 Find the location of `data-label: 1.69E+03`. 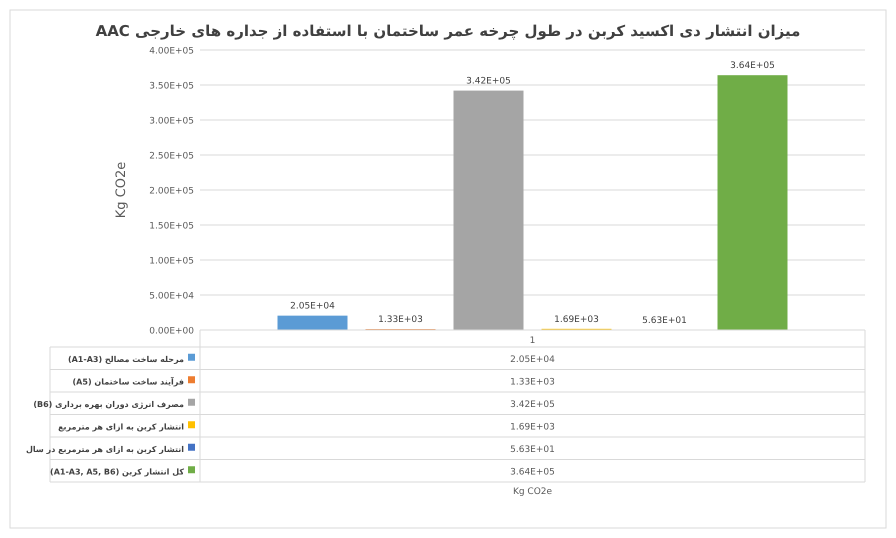

data-label: 1.69E+03 is located at coordinates (576, 319).